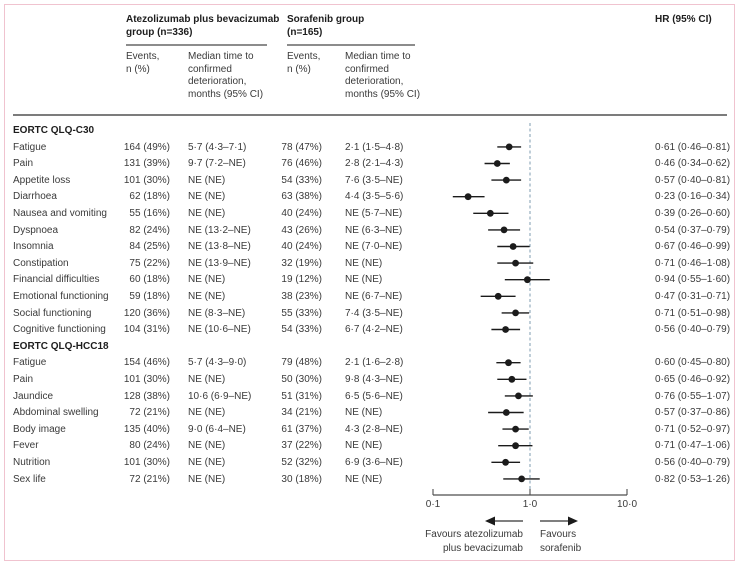 The image size is (742, 570). What do you see at coordinates (693, 413) in the screenshot?
I see `hr-ci-cell: 0·57 (0·37–0·86)` at bounding box center [693, 413].